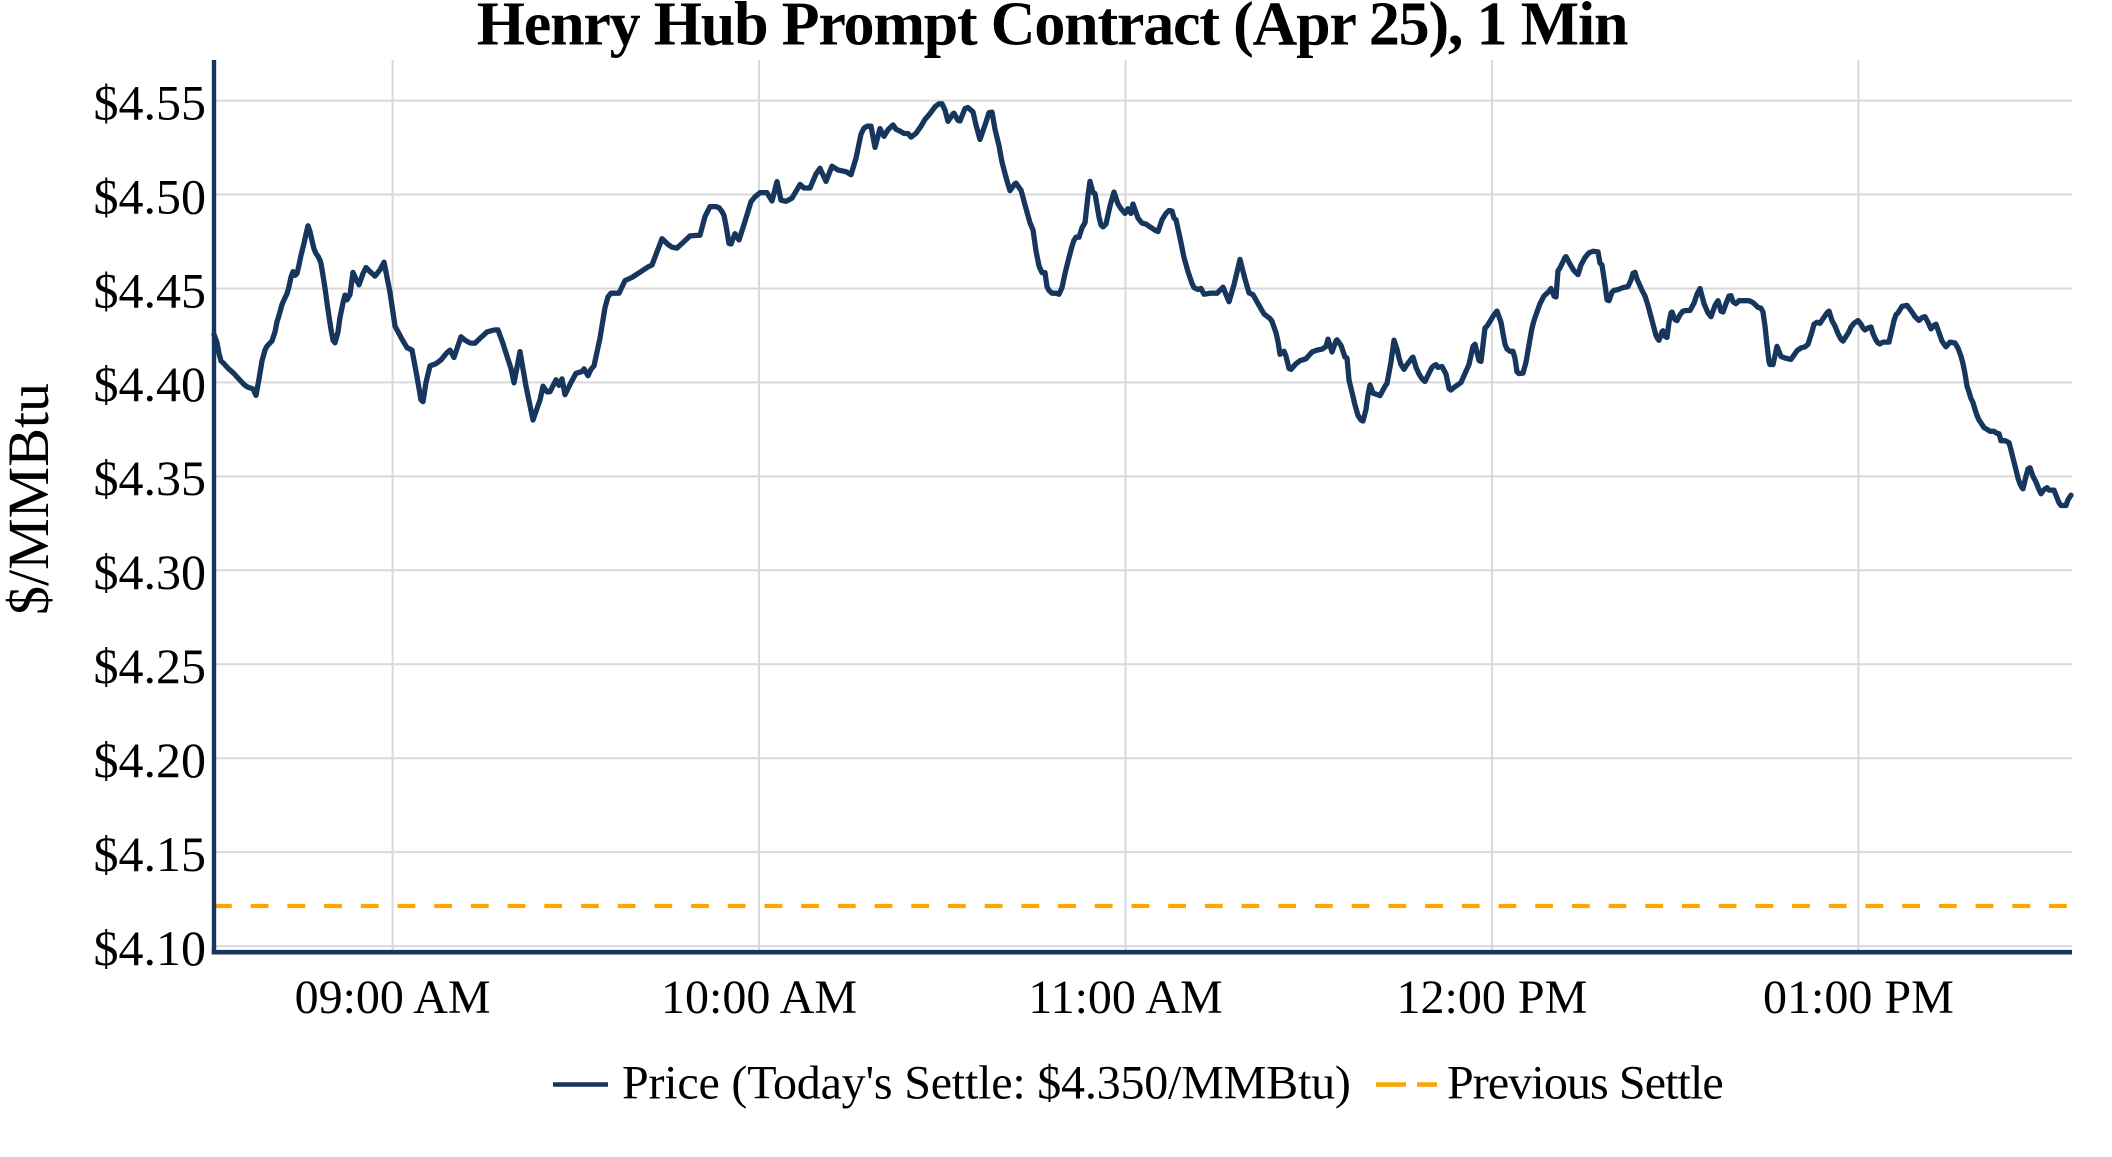 Image resolution: width=2112 pixels, height=1157 pixels. I want to click on svg-text: $4.20, so click(150, 760).